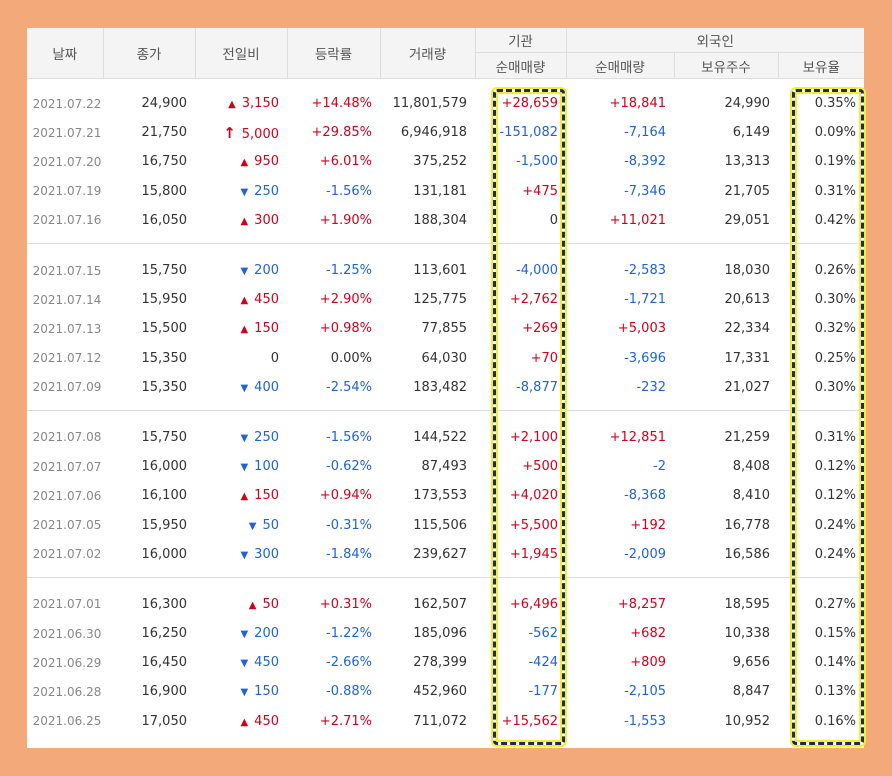  What do you see at coordinates (543, 692) in the screenshot?
I see `cell-institution-net: -177` at bounding box center [543, 692].